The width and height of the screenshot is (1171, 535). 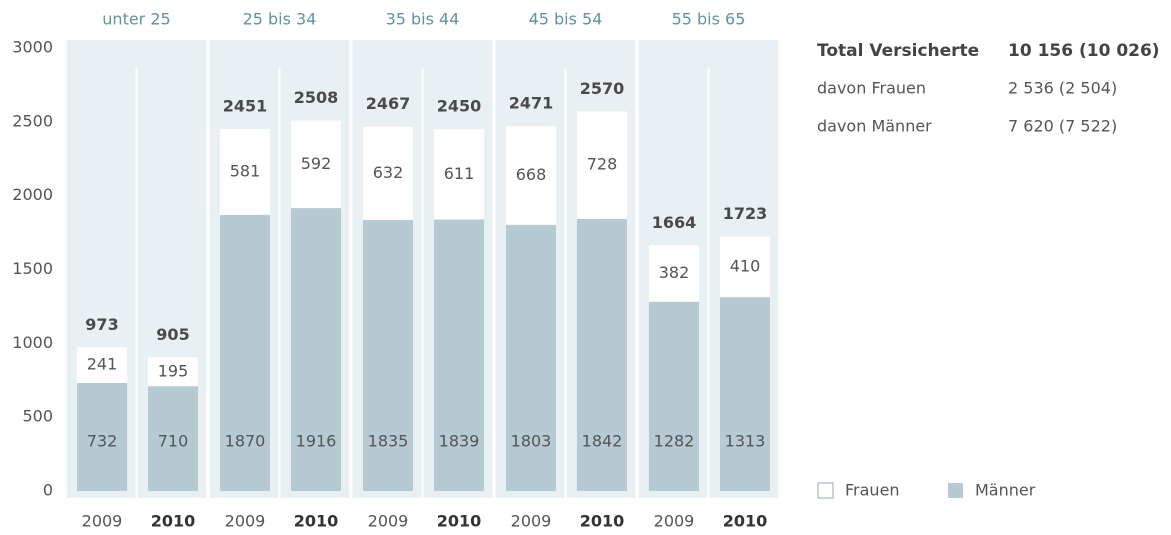 What do you see at coordinates (1062, 88) in the screenshot?
I see `summary-value: 2 536 (2 504)` at bounding box center [1062, 88].